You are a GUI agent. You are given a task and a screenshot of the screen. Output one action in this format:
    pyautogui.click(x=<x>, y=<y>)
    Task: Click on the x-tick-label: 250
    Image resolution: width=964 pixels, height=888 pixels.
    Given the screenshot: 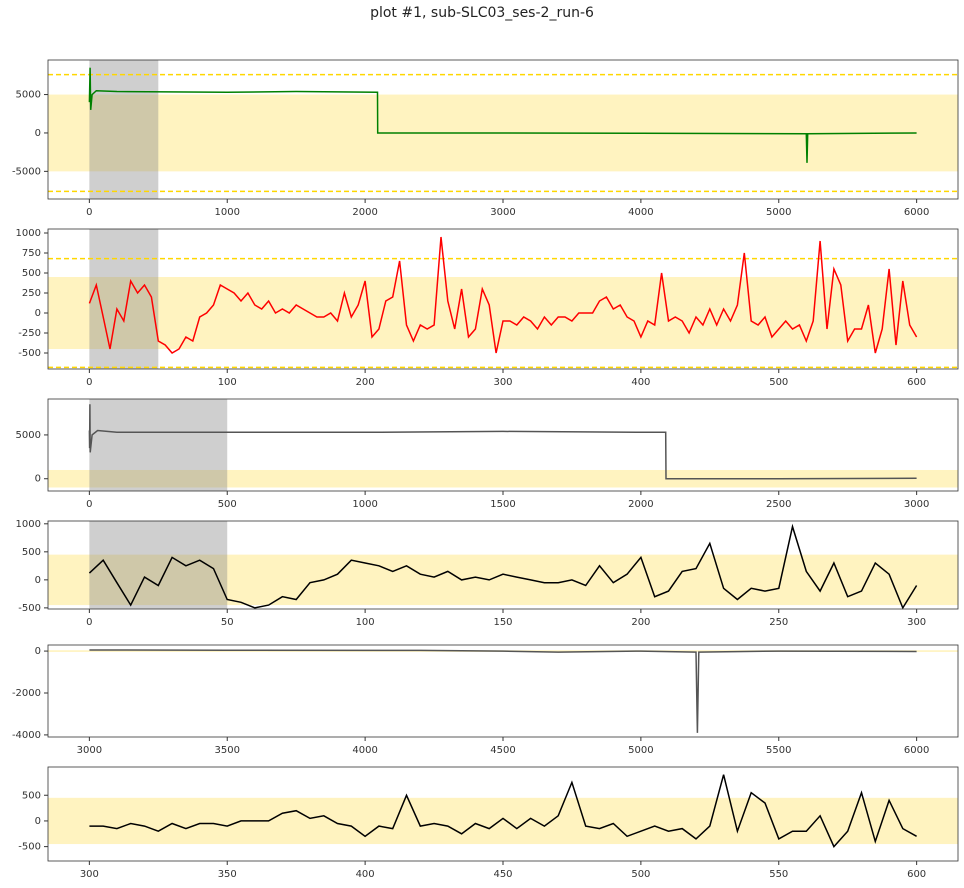 What is the action you would take?
    pyautogui.click(x=778, y=622)
    